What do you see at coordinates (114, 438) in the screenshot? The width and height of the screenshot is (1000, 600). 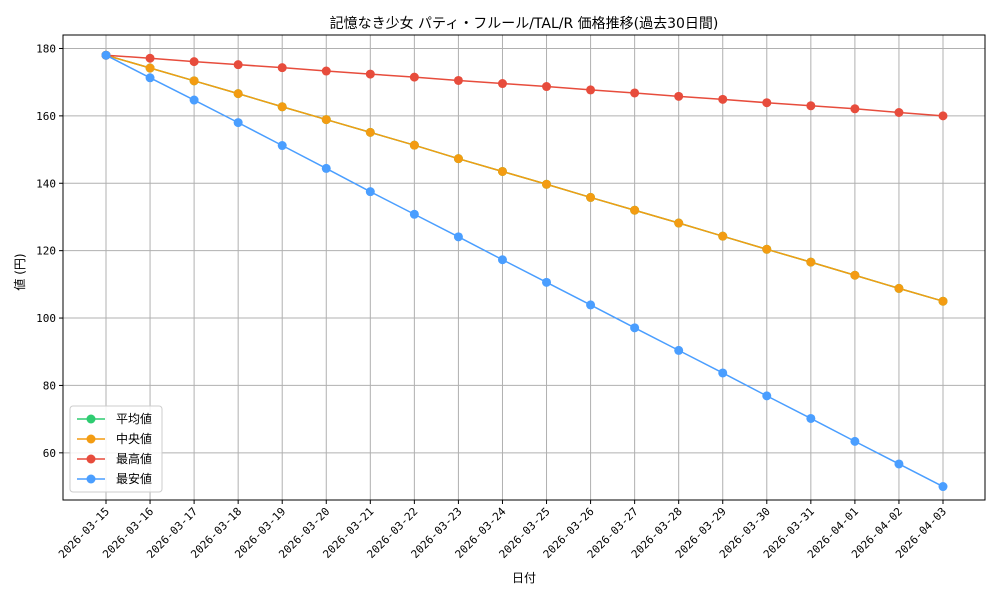 I see `legend-item: 中央値` at bounding box center [114, 438].